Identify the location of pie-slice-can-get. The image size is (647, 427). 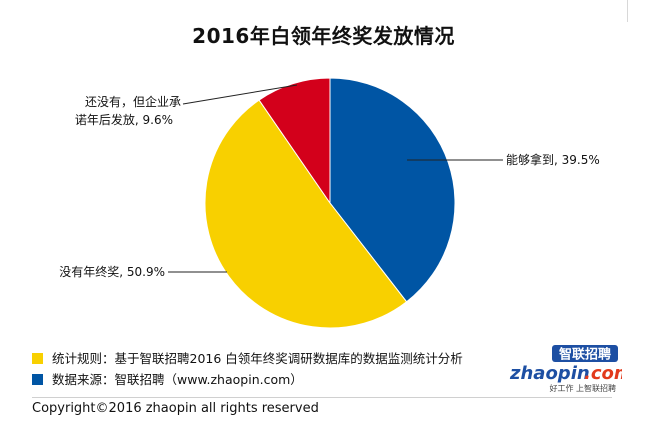
(392, 190).